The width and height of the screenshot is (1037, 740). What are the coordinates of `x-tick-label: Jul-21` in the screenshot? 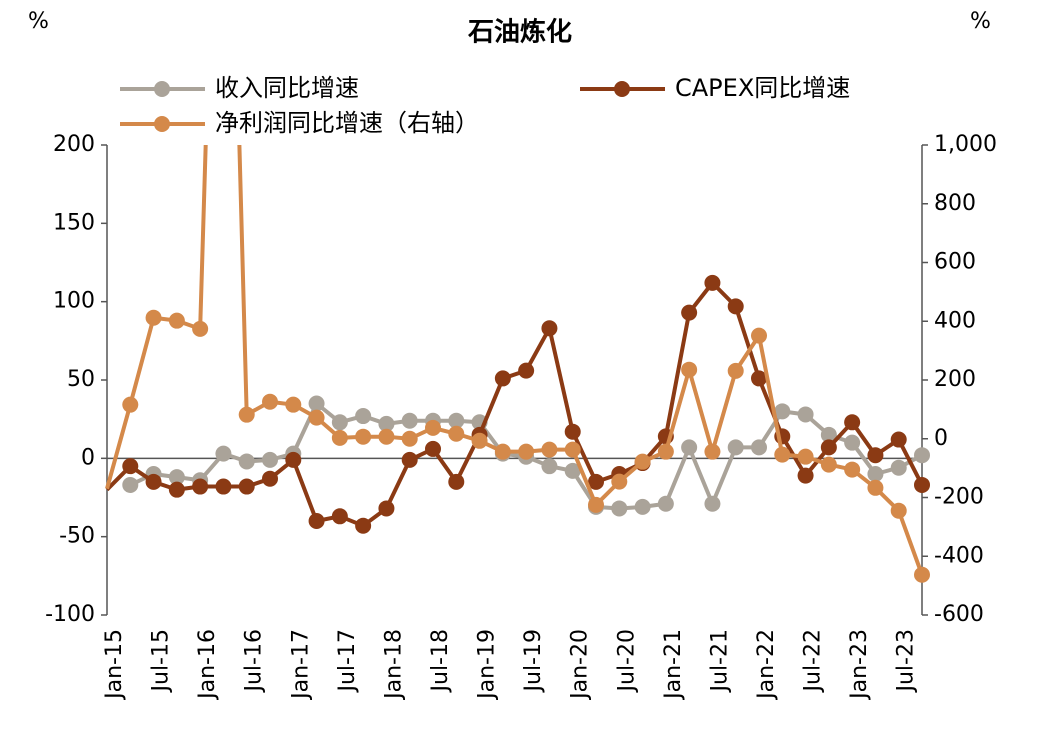 It's located at (719, 661).